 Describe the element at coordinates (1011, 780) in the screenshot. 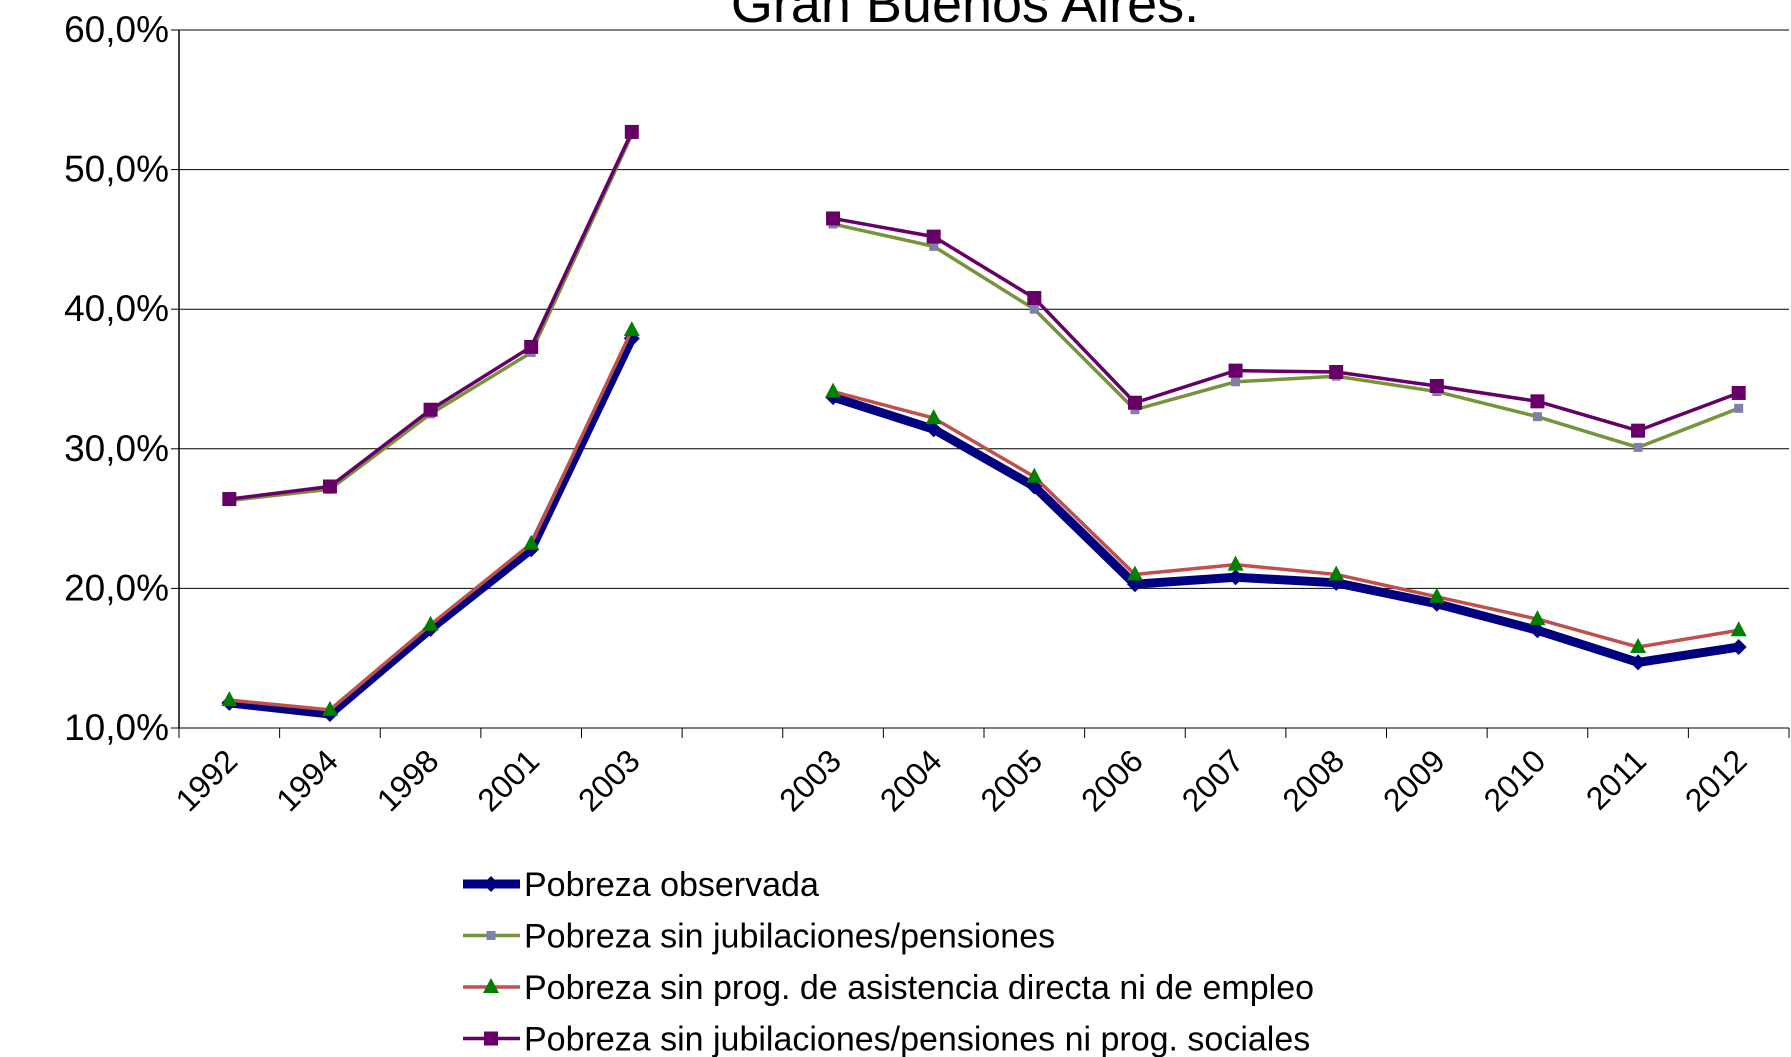

I see `x-tick-label: 2005` at that location.